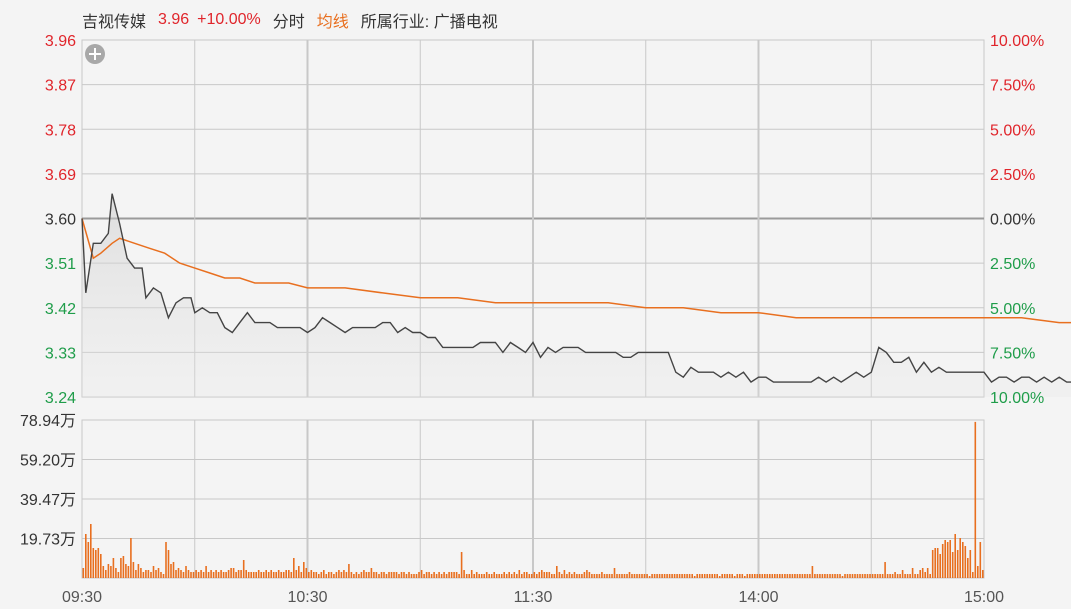  Describe the element at coordinates (332, 22) in the screenshot. I see `avg-line-legend: 均线` at that location.